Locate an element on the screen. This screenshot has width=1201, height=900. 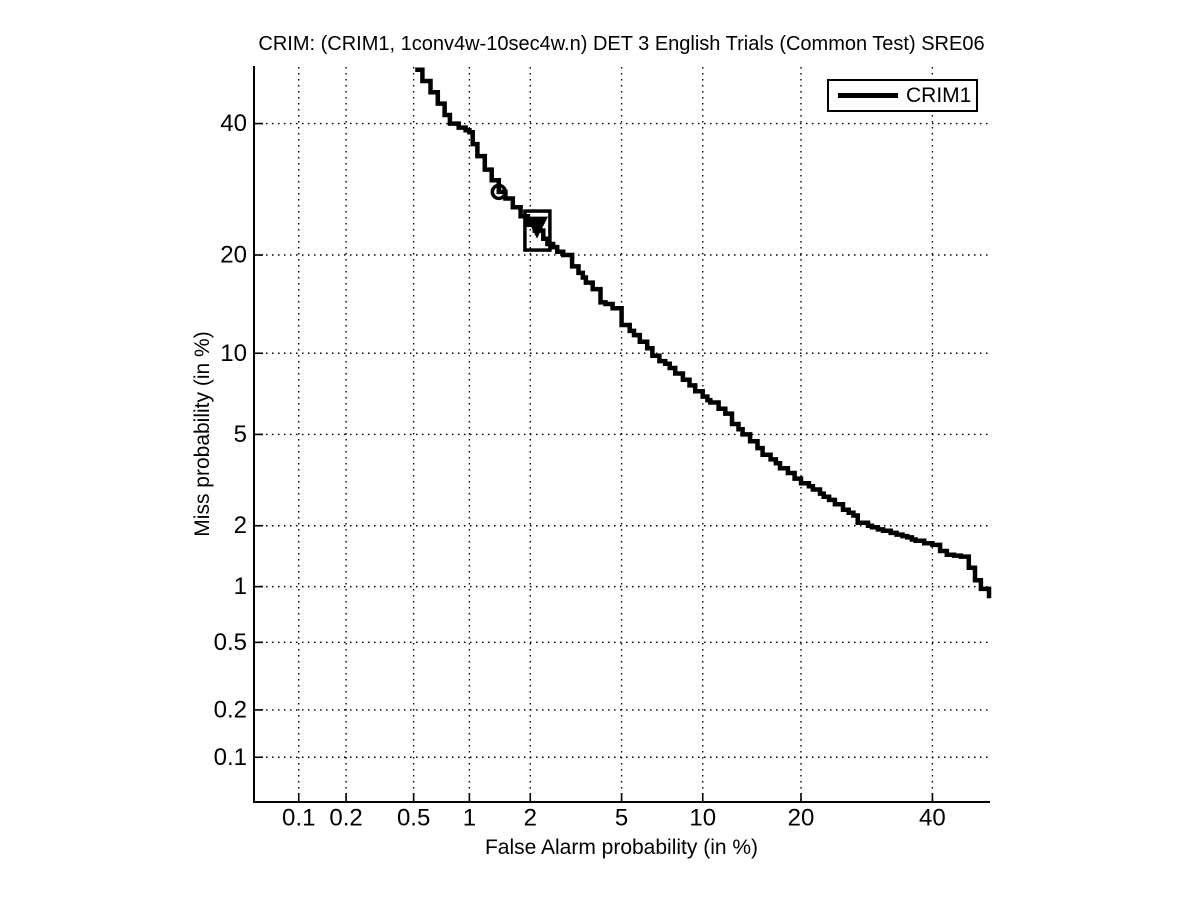
x-tick-label: 40 is located at coordinates (932, 818).